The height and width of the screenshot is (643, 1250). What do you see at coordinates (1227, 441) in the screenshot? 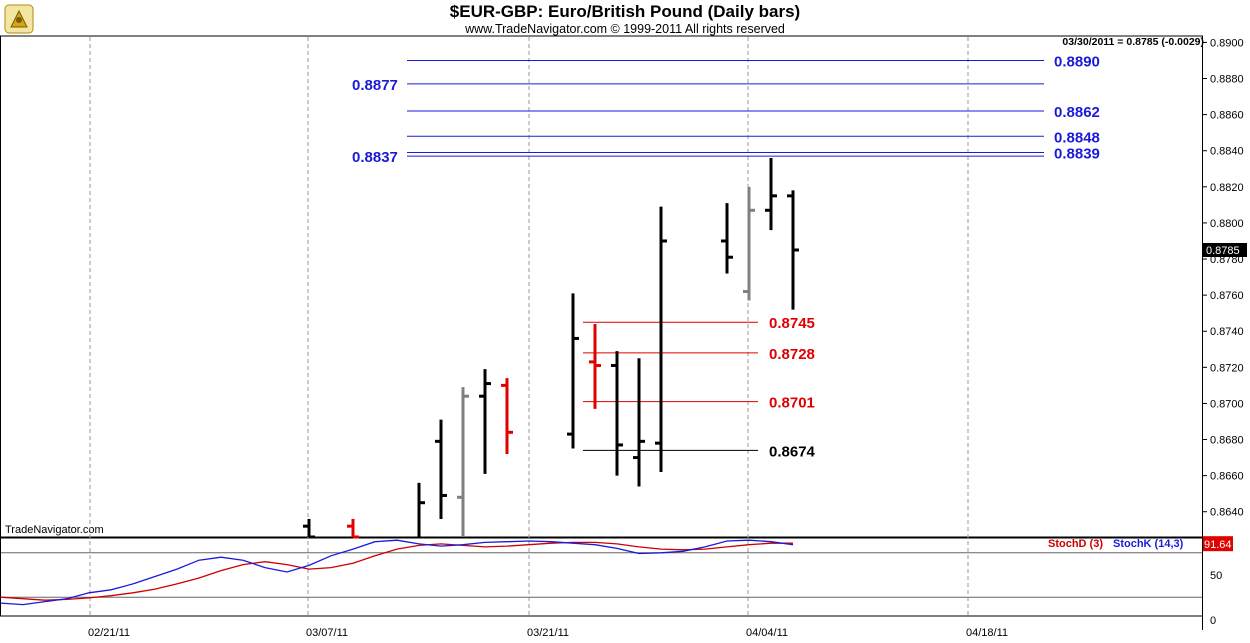
I see `y-tick-label: 0.8680` at bounding box center [1227, 441].